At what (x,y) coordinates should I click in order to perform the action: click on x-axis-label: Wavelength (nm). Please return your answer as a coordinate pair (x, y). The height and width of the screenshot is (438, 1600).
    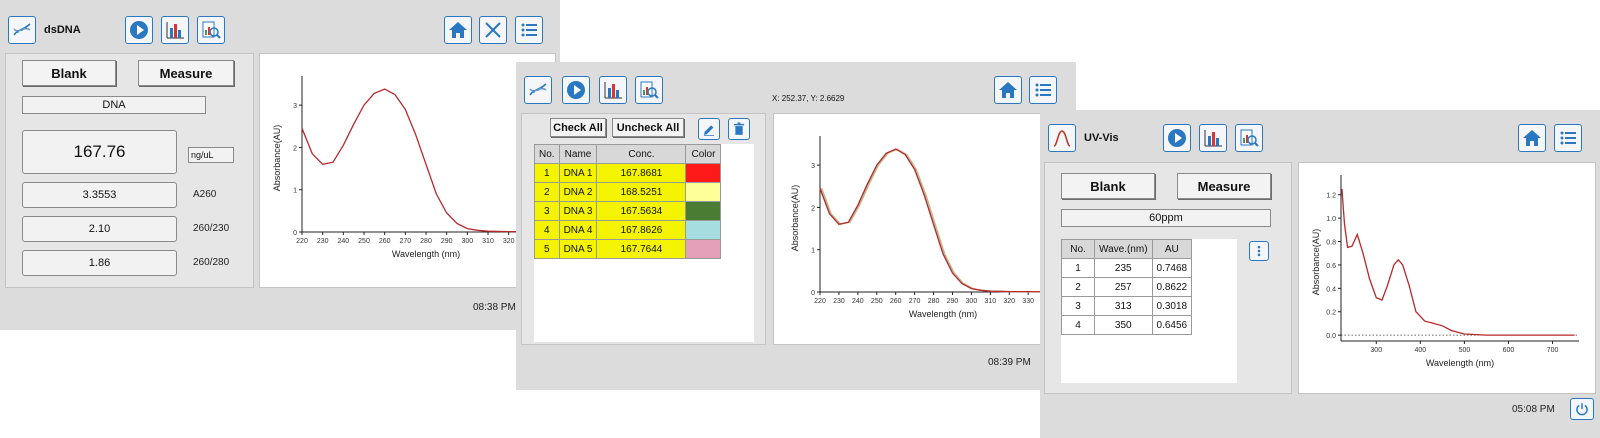
    Looking at the image, I should click on (1460, 363).